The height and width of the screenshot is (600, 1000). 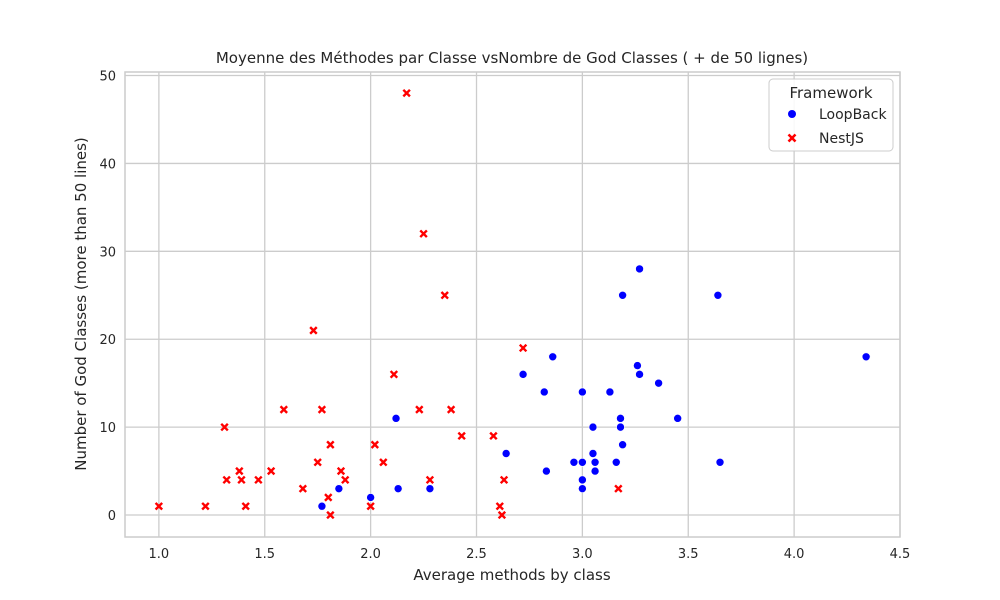 What do you see at coordinates (830, 93) in the screenshot?
I see `legend-title: Framework` at bounding box center [830, 93].